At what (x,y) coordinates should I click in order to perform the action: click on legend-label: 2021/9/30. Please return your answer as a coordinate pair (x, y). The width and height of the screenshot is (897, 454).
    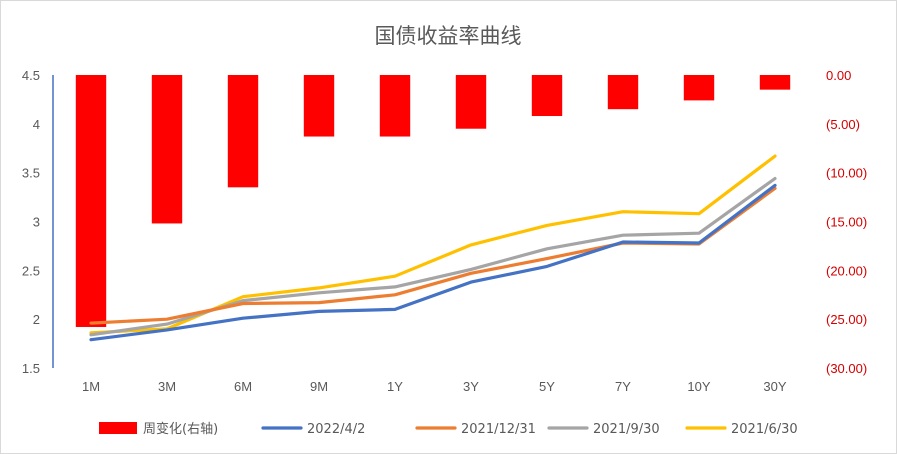
    Looking at the image, I should click on (626, 429).